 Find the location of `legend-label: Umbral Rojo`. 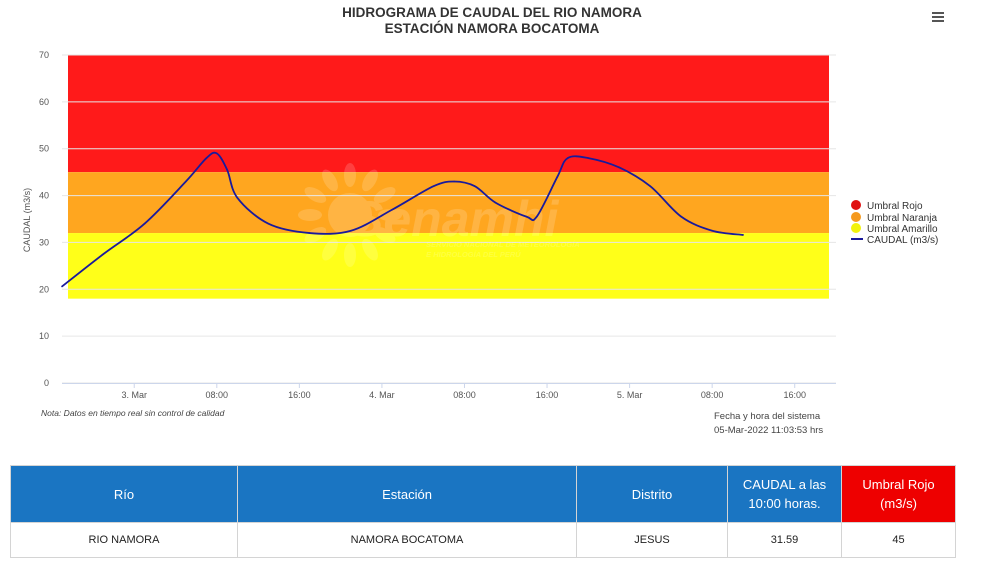

legend-label: Umbral Rojo is located at coordinates (895, 206).